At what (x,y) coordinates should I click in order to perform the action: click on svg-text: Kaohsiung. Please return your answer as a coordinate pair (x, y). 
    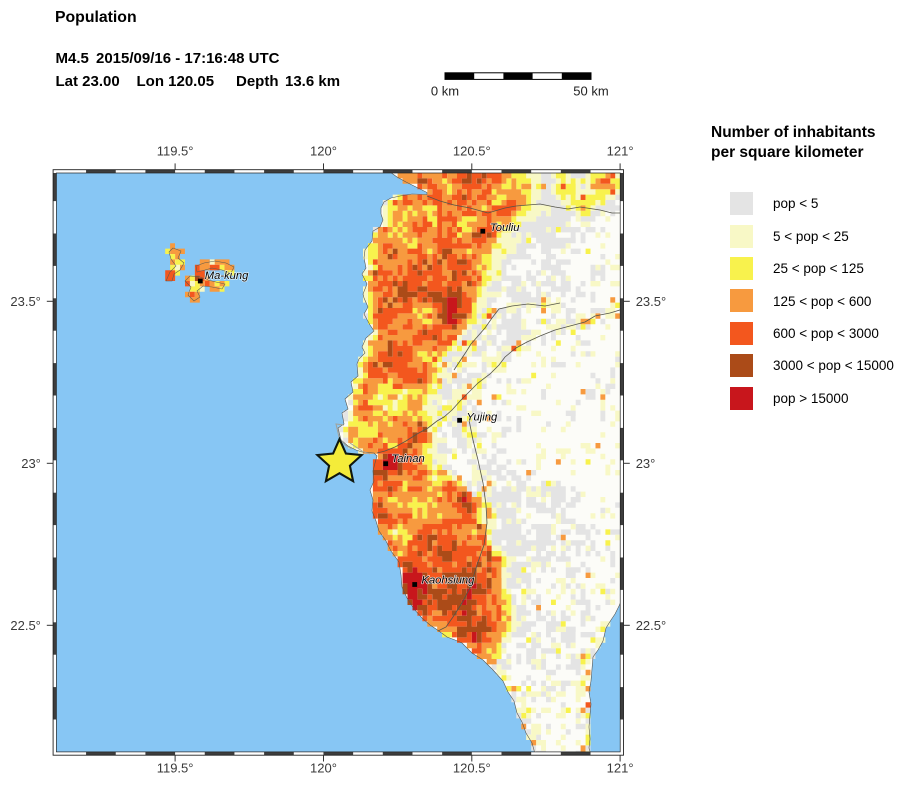
    Looking at the image, I should click on (449, 581).